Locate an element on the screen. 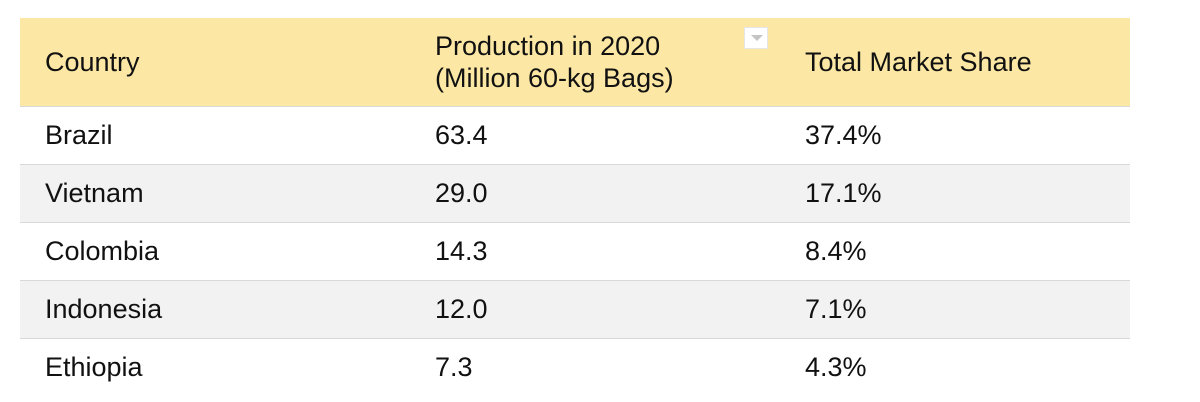  cell-share: 17.1% is located at coordinates (843, 192).